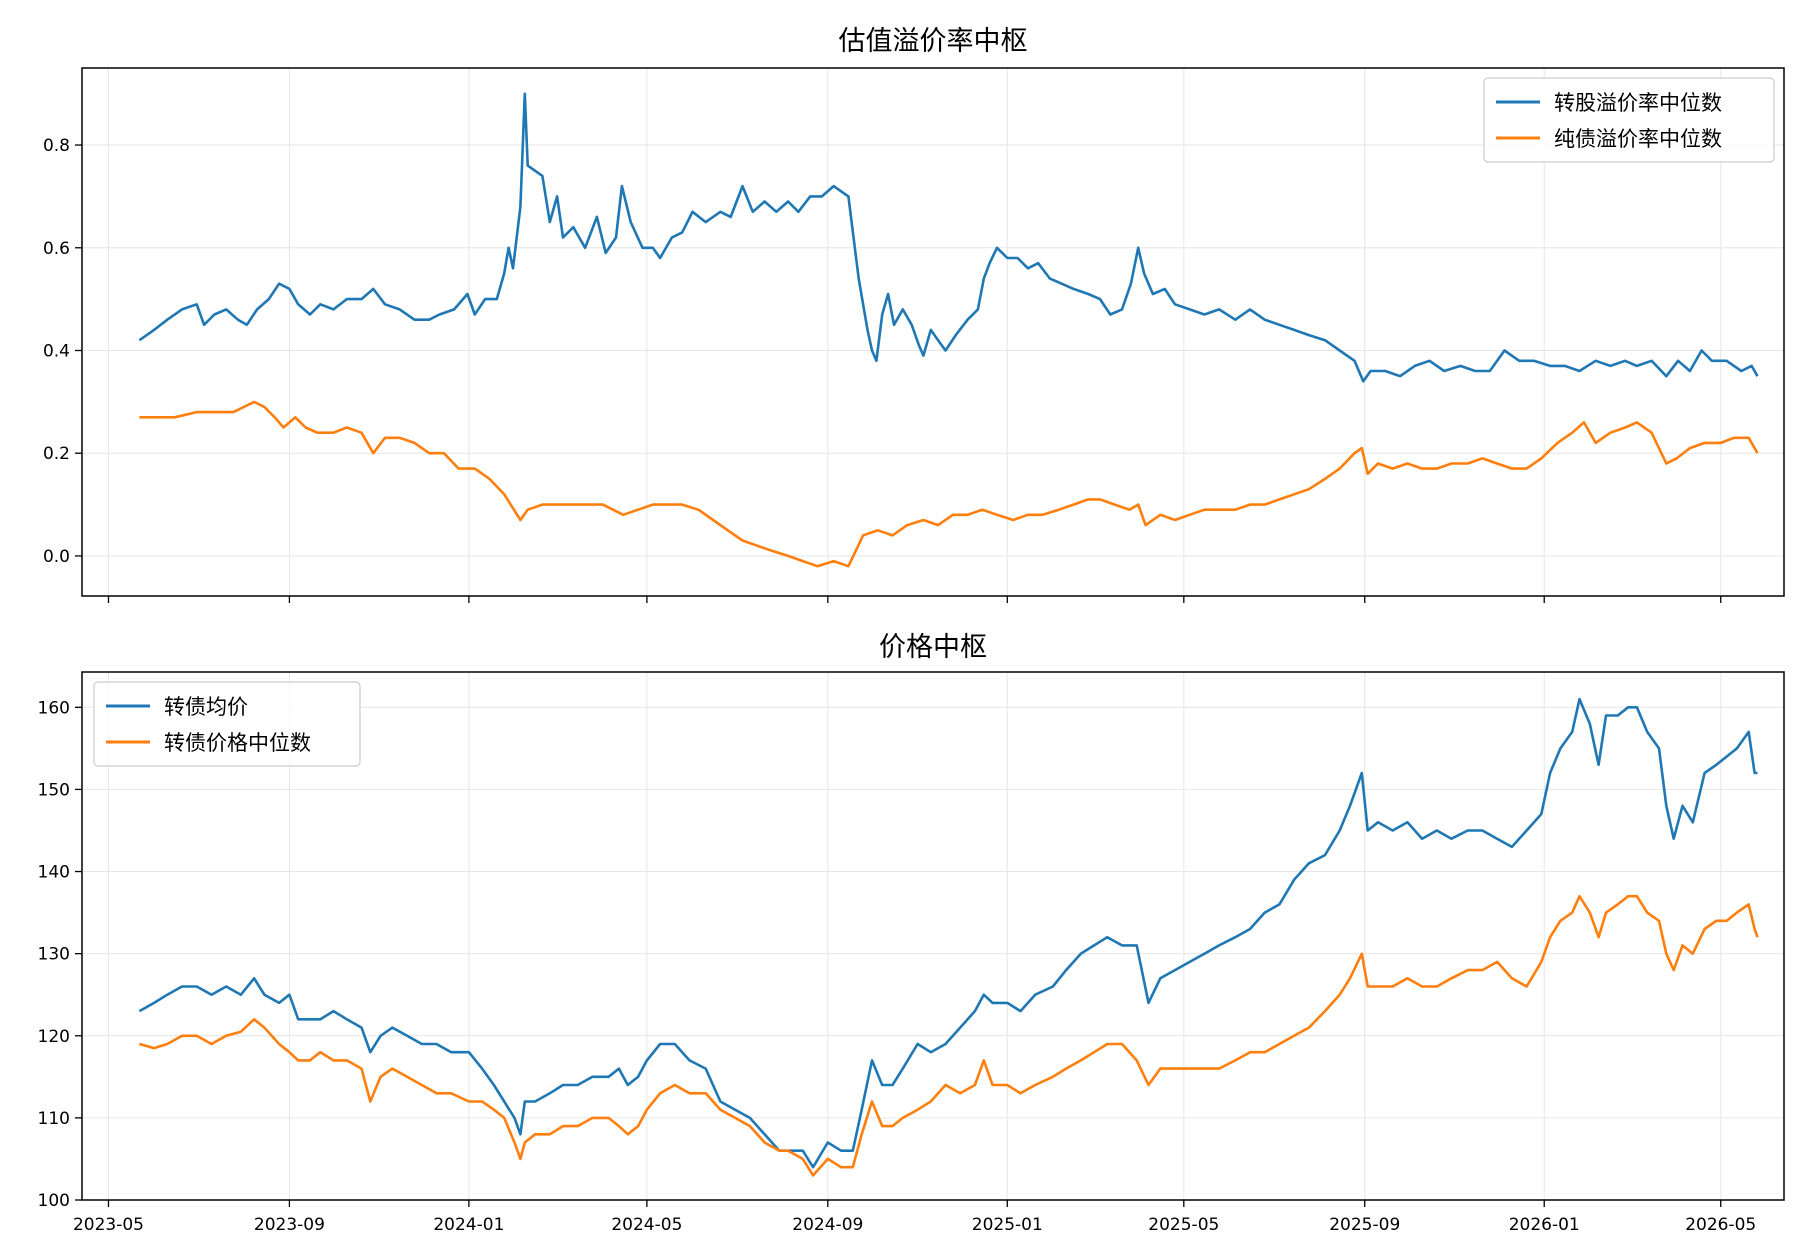 This screenshot has height=1260, width=1800. What do you see at coordinates (1638, 139) in the screenshot?
I see `premium-legend-label-bond: 纯债溢价率中位数` at bounding box center [1638, 139].